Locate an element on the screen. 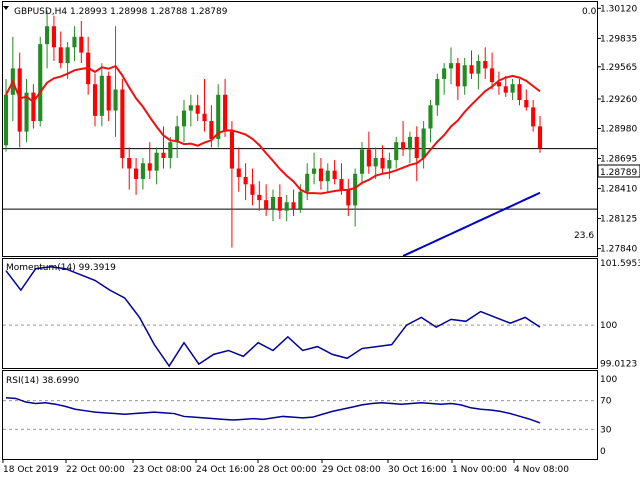 This screenshot has height=480, width=640. price-tick-label: 1.30120 is located at coordinates (618, 9).